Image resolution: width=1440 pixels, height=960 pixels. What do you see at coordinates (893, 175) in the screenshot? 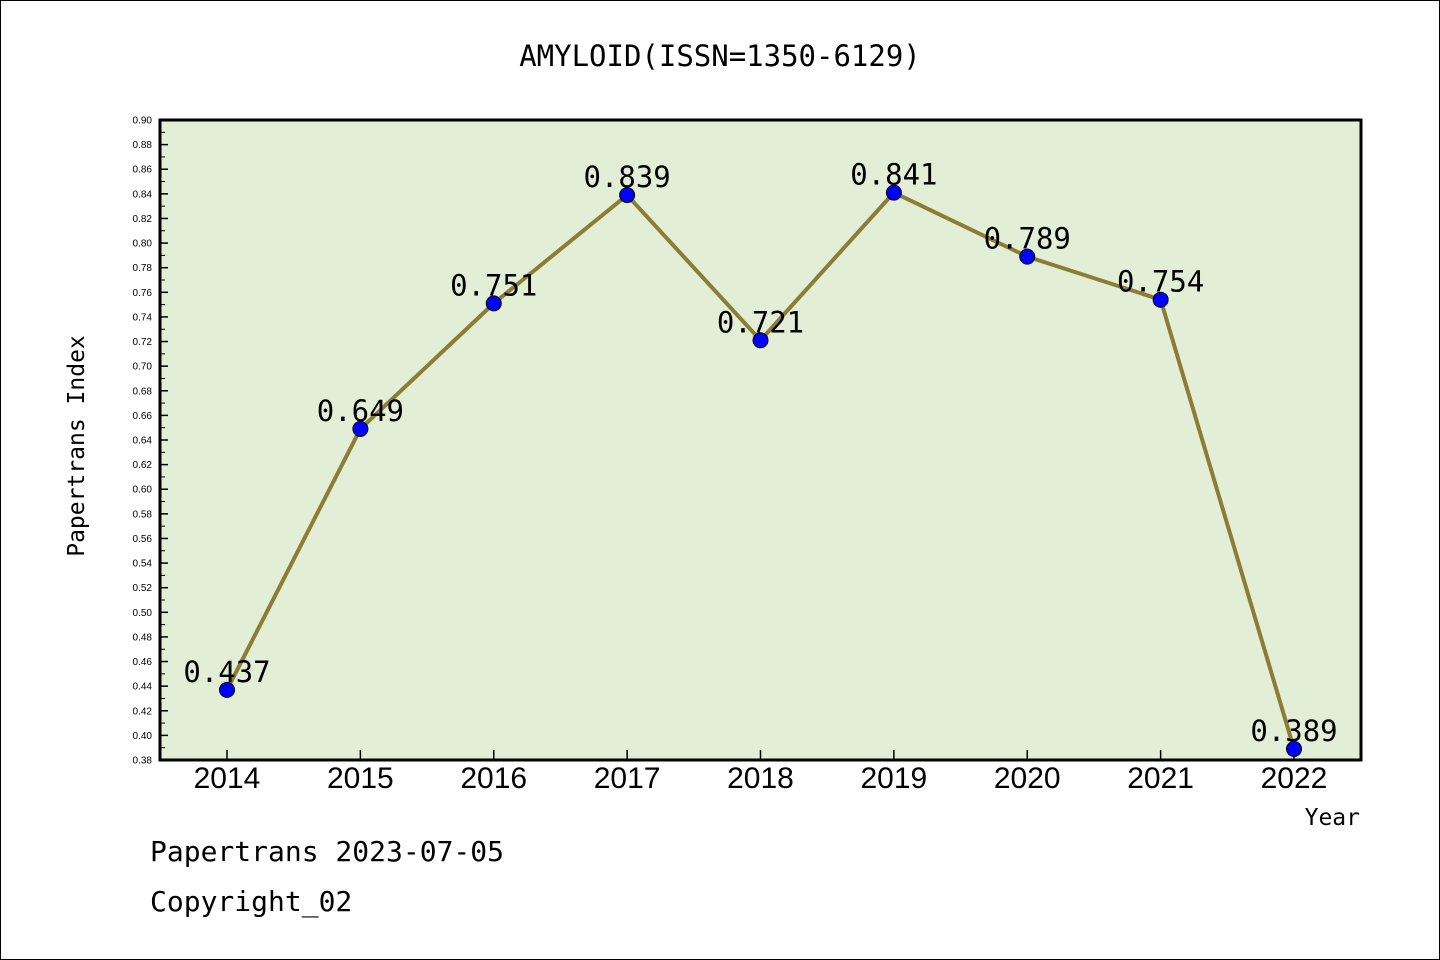
I see `data-value-label: 0.841` at bounding box center [893, 175].